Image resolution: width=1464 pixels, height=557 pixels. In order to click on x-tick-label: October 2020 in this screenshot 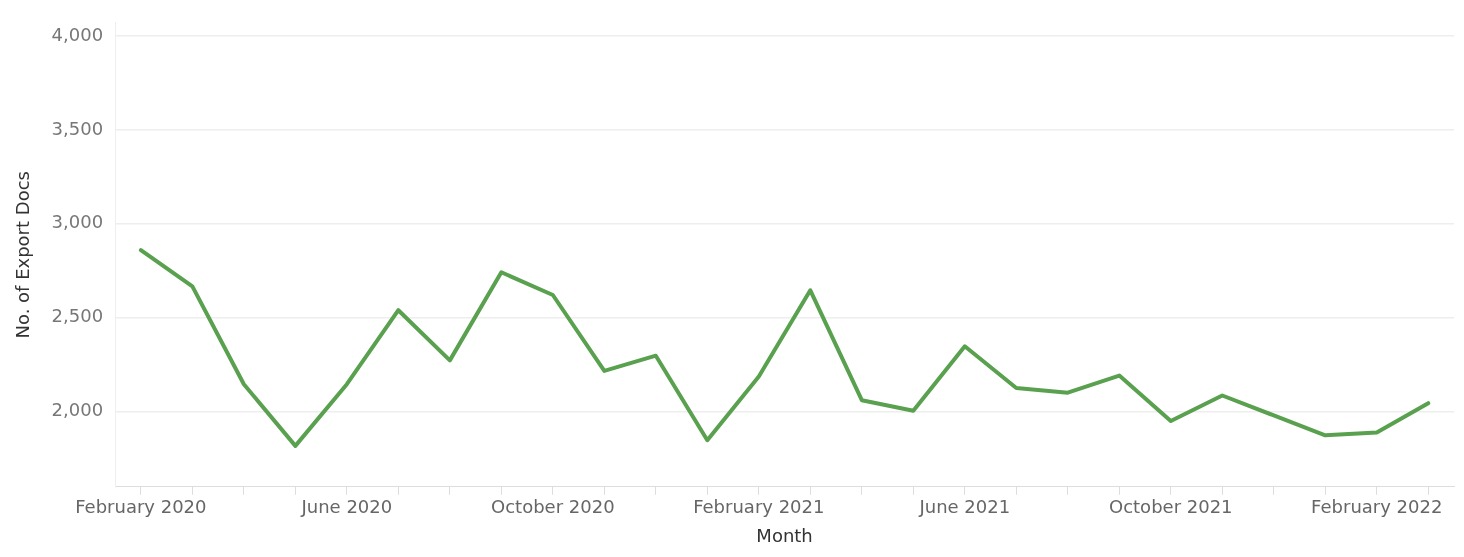, I will do `click(553, 507)`.